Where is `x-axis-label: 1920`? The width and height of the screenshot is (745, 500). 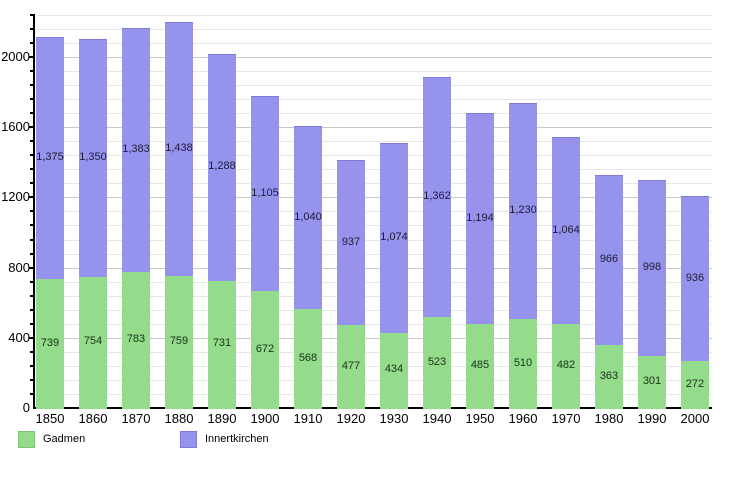
x-axis-label: 1920 is located at coordinates (351, 418).